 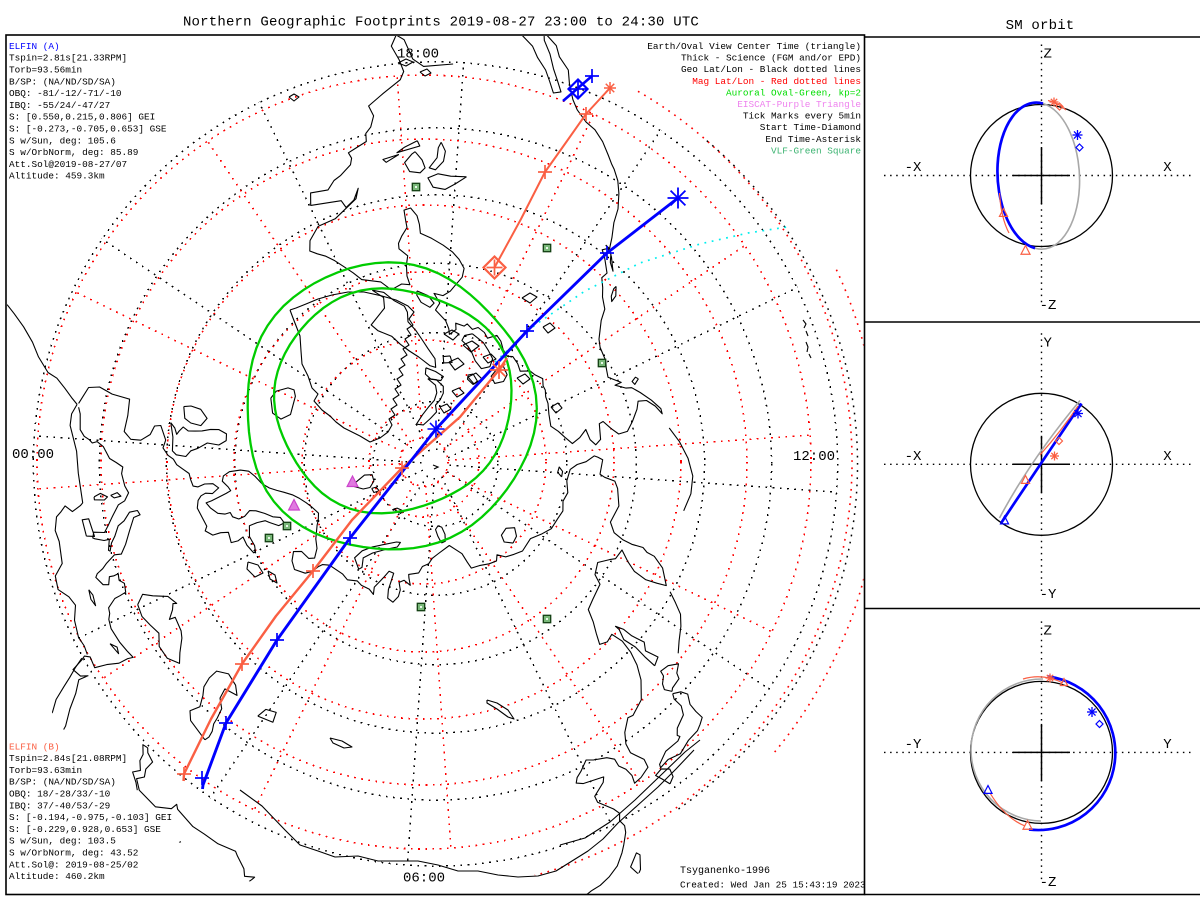 I want to click on svg-text: Altitude: 460.2km, so click(x=57, y=876).